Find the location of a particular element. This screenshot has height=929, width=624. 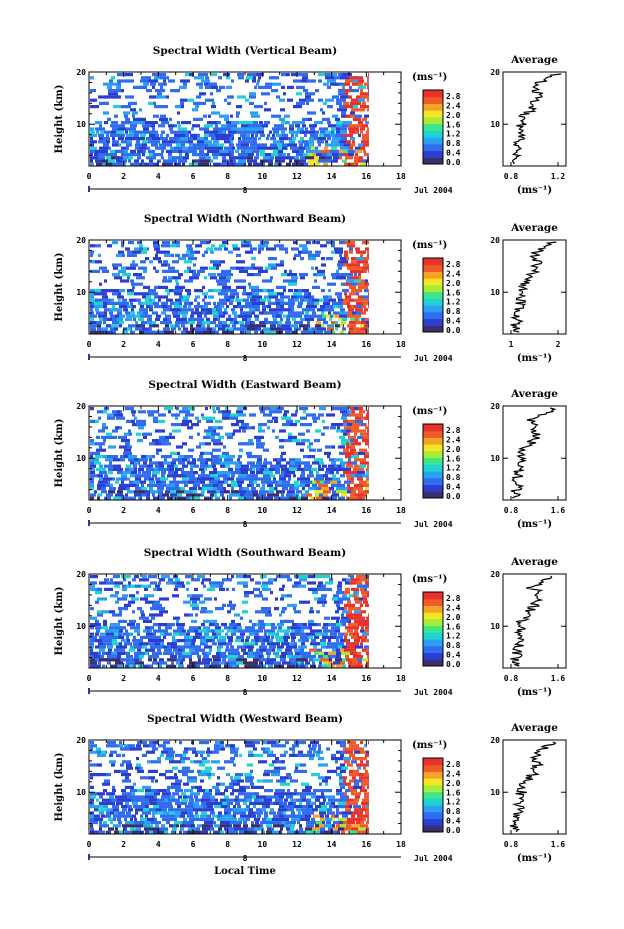

x-tick-label: 16 is located at coordinates (367, 510).